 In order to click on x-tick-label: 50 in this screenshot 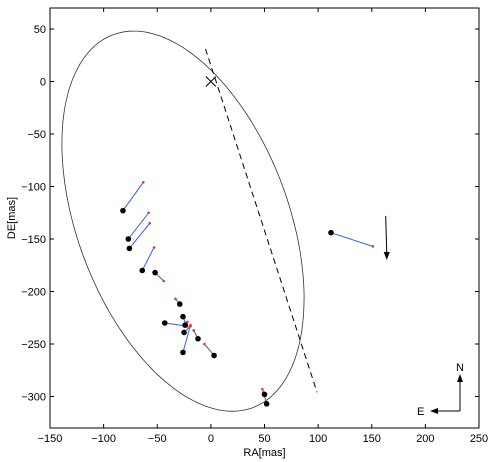, I will do `click(264, 439)`.